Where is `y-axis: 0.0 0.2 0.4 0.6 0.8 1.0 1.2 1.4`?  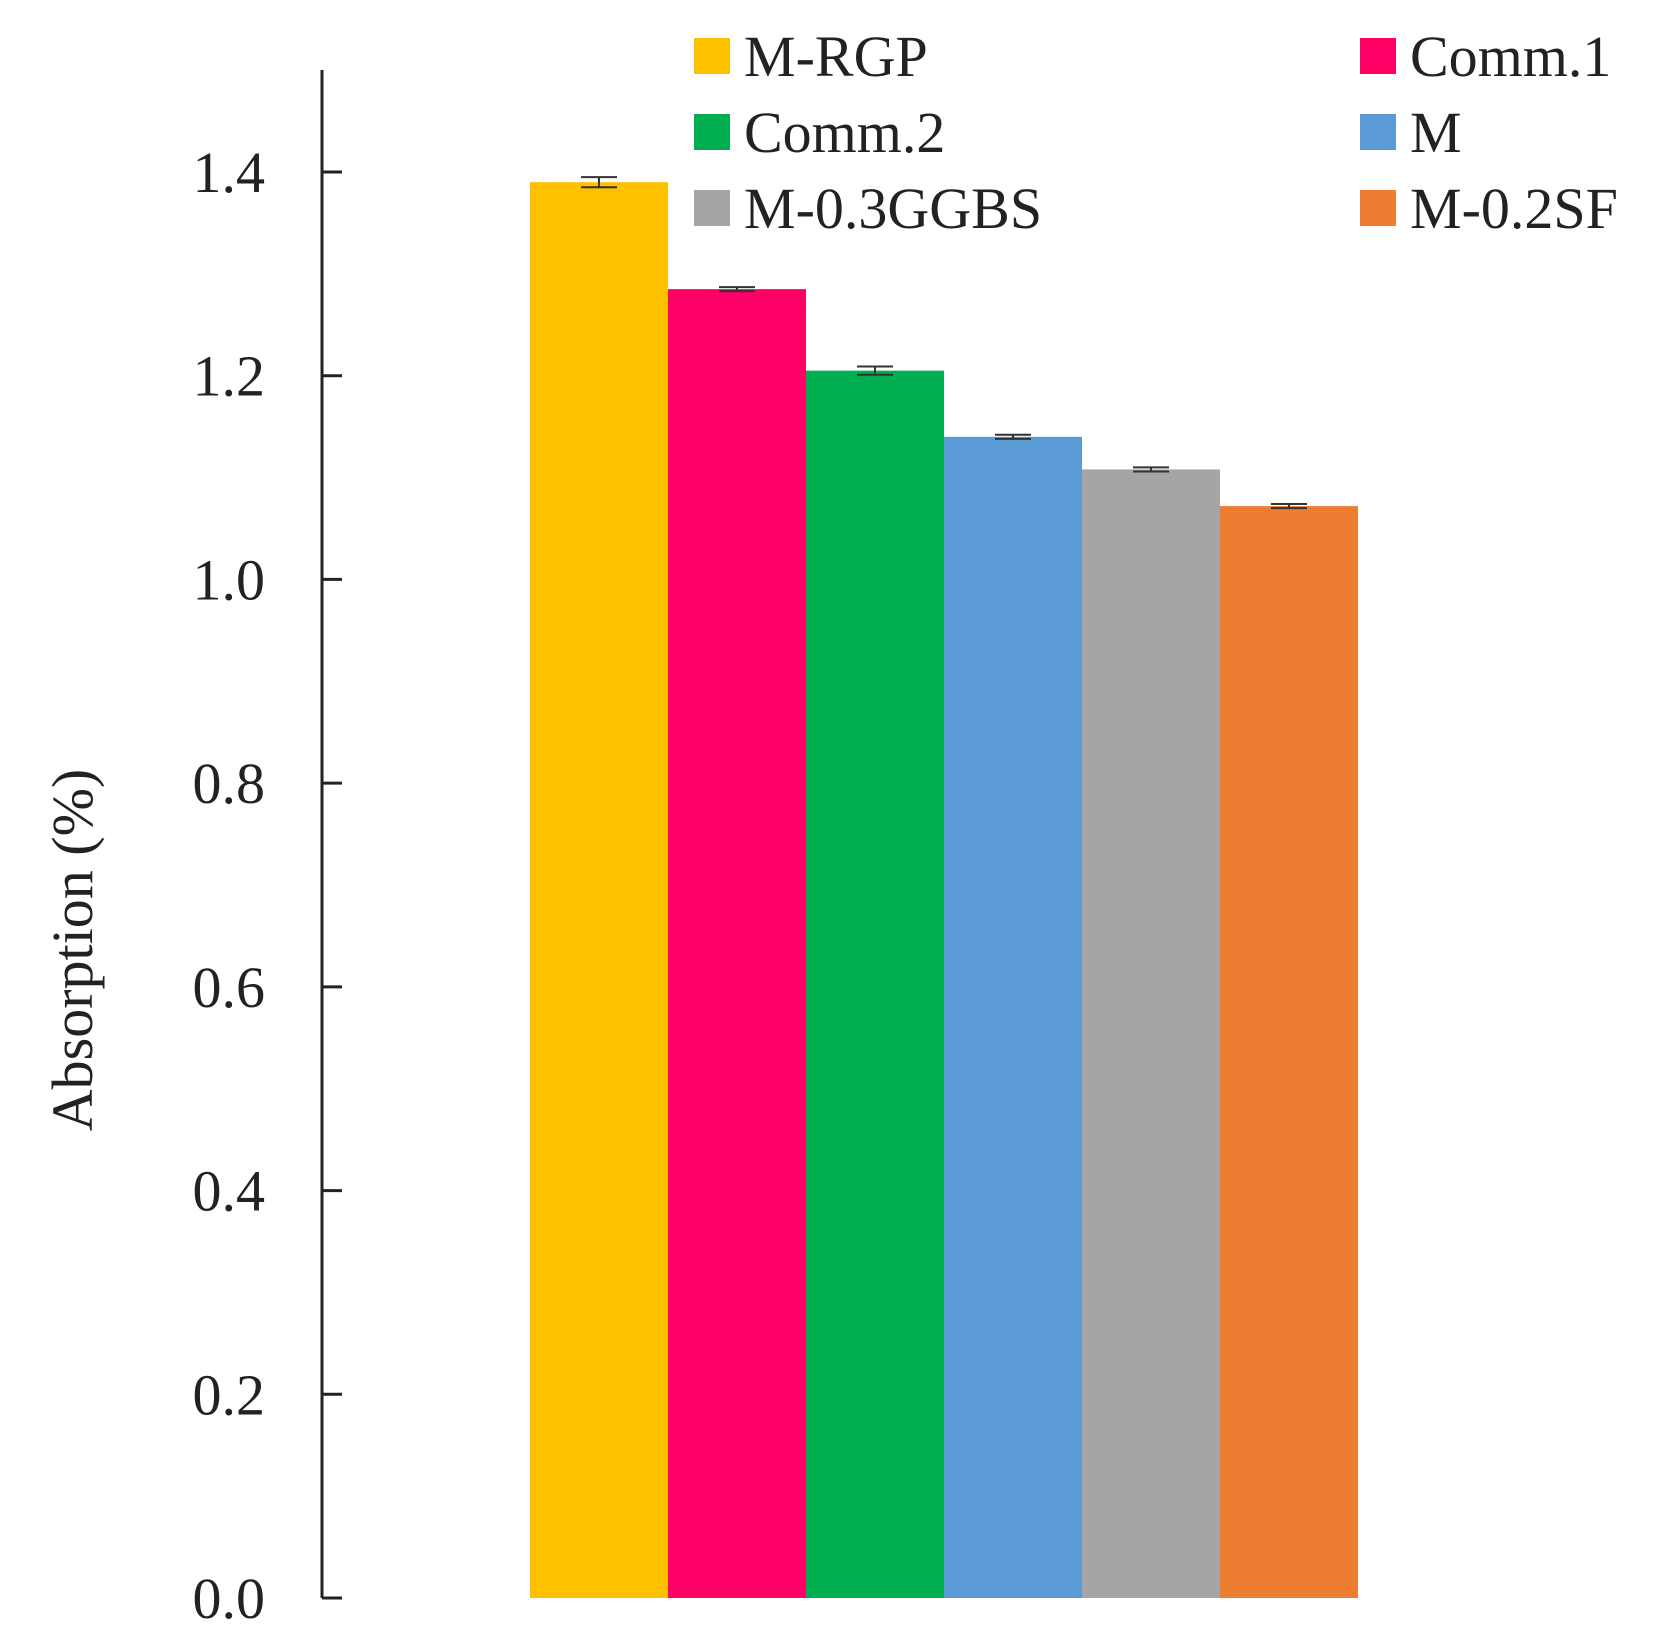 y-axis: 0.0 0.2 0.4 0.6 0.8 1.0 1.2 1.4 is located at coordinates (267, 850).